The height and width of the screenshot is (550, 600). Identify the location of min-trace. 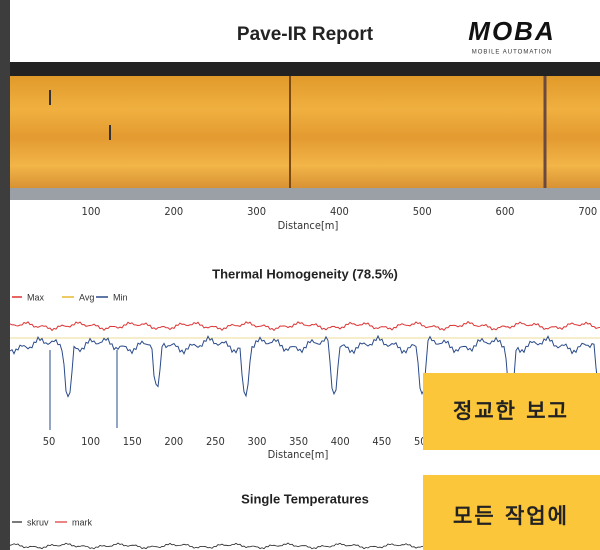
(304, 366).